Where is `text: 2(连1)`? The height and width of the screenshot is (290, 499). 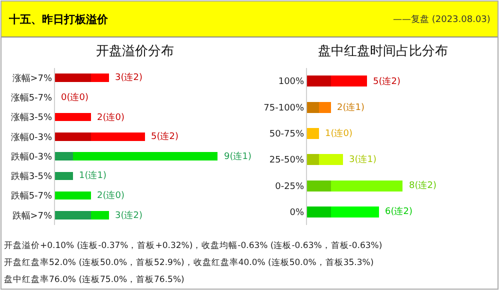 text: 2(连1) is located at coordinates (350, 108).